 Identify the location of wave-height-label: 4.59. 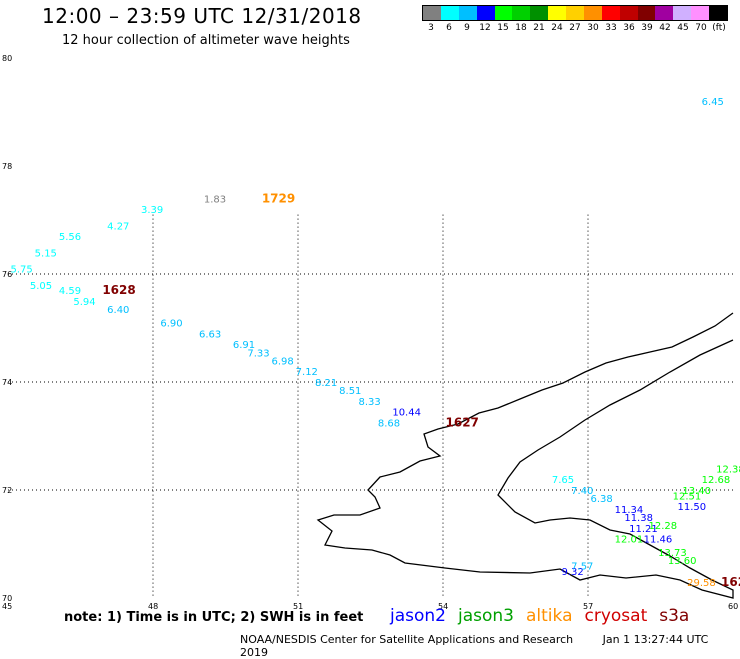
(70, 291).